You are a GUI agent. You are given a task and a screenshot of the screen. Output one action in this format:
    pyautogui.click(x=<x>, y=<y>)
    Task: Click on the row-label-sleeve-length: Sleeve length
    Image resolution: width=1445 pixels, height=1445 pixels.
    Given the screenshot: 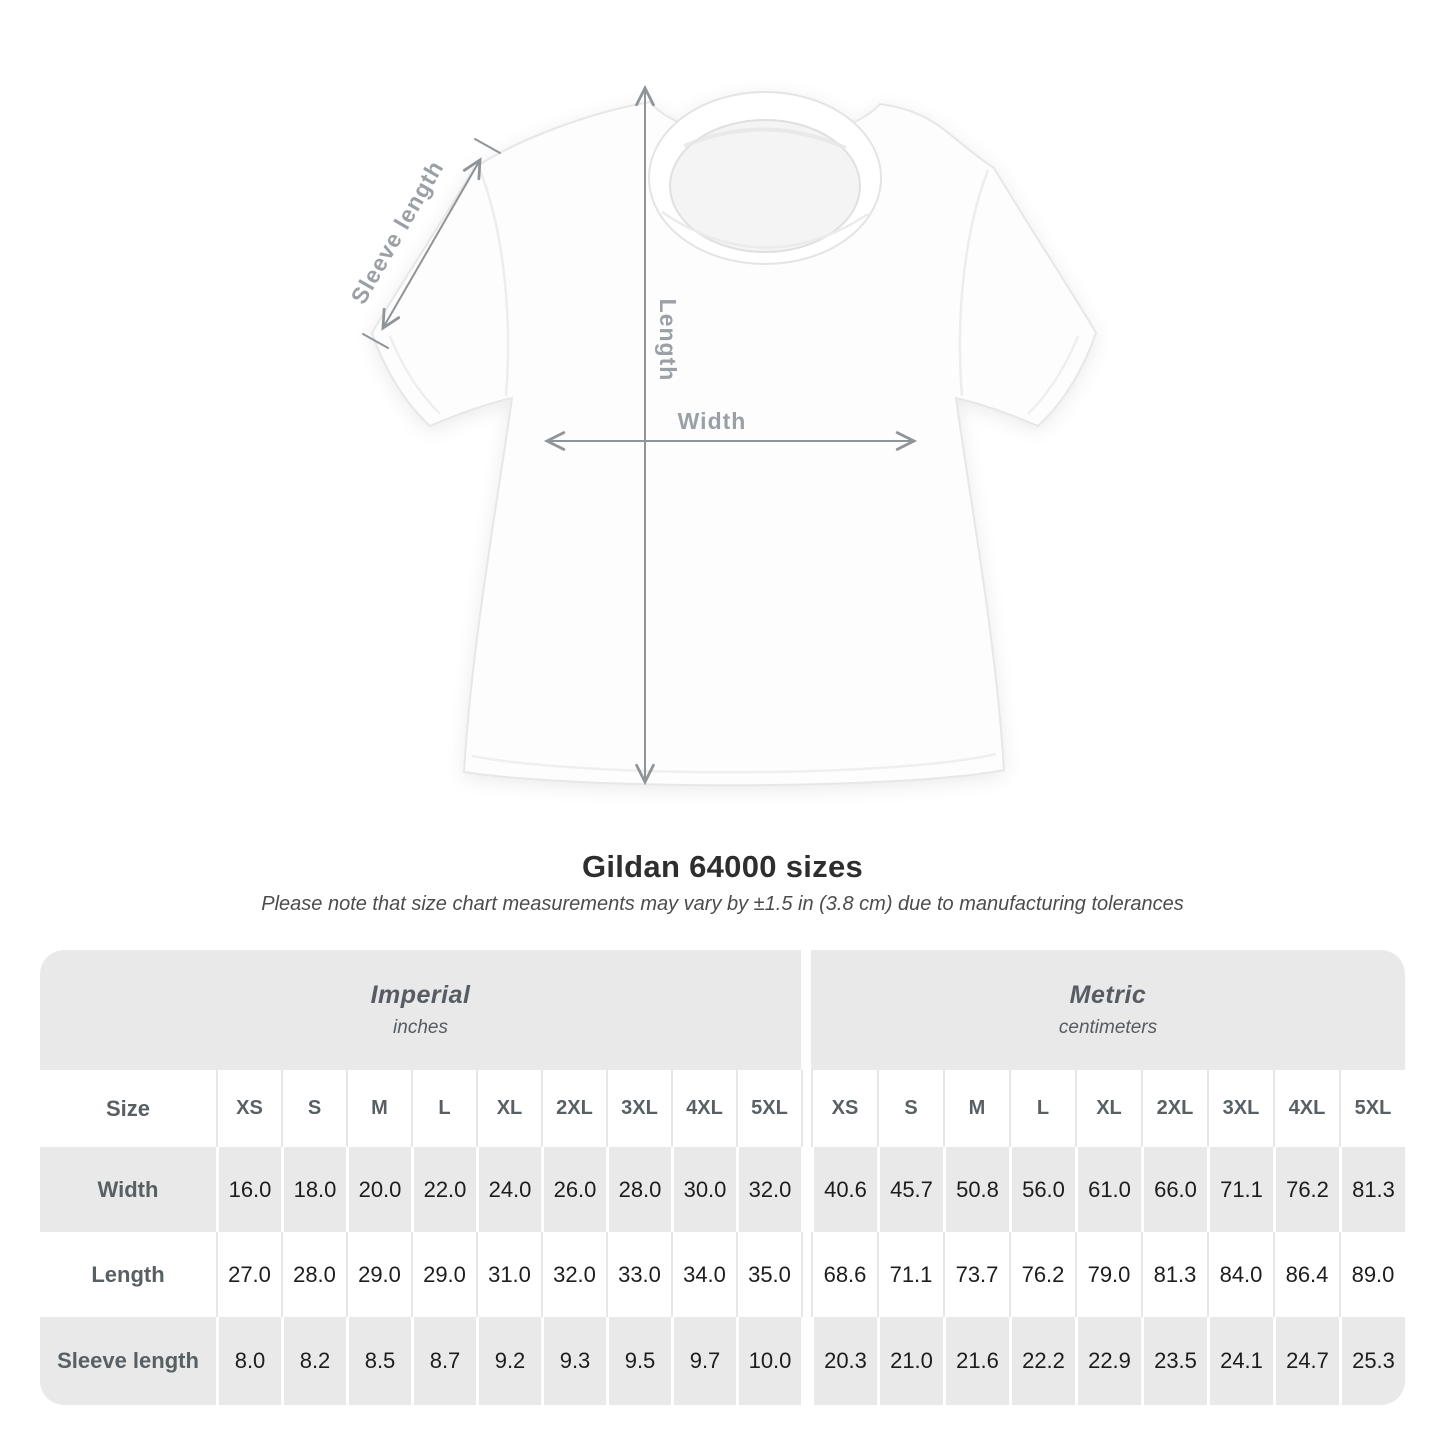 What is the action you would take?
    pyautogui.click(x=128, y=1360)
    